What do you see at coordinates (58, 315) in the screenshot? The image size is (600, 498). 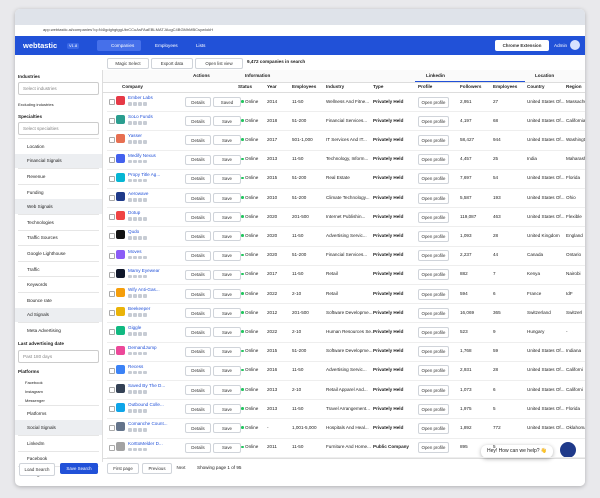 I see `sidebar-section: Ad Signals` at bounding box center [58, 315].